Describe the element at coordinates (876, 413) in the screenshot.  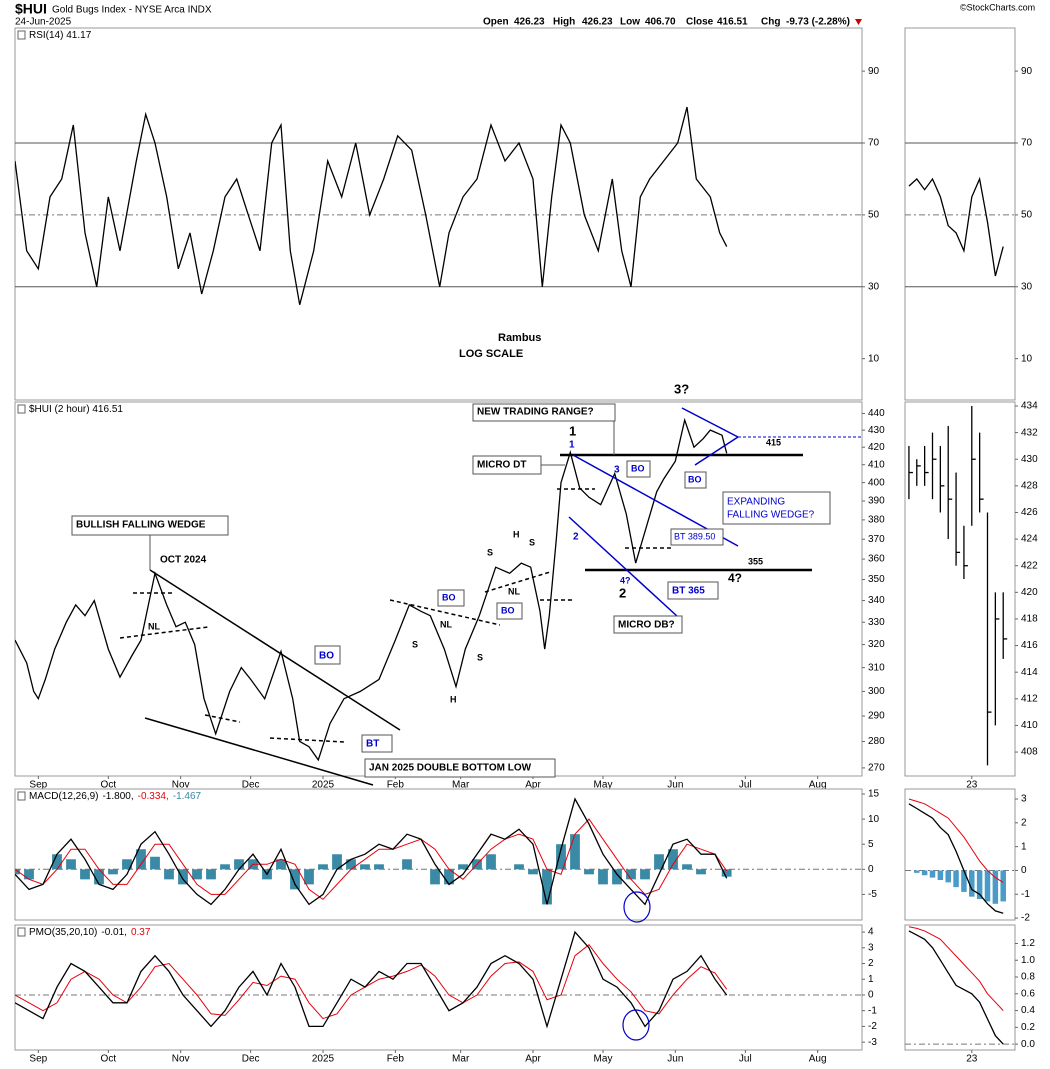
I see `y-tick-label: 440` at that location.